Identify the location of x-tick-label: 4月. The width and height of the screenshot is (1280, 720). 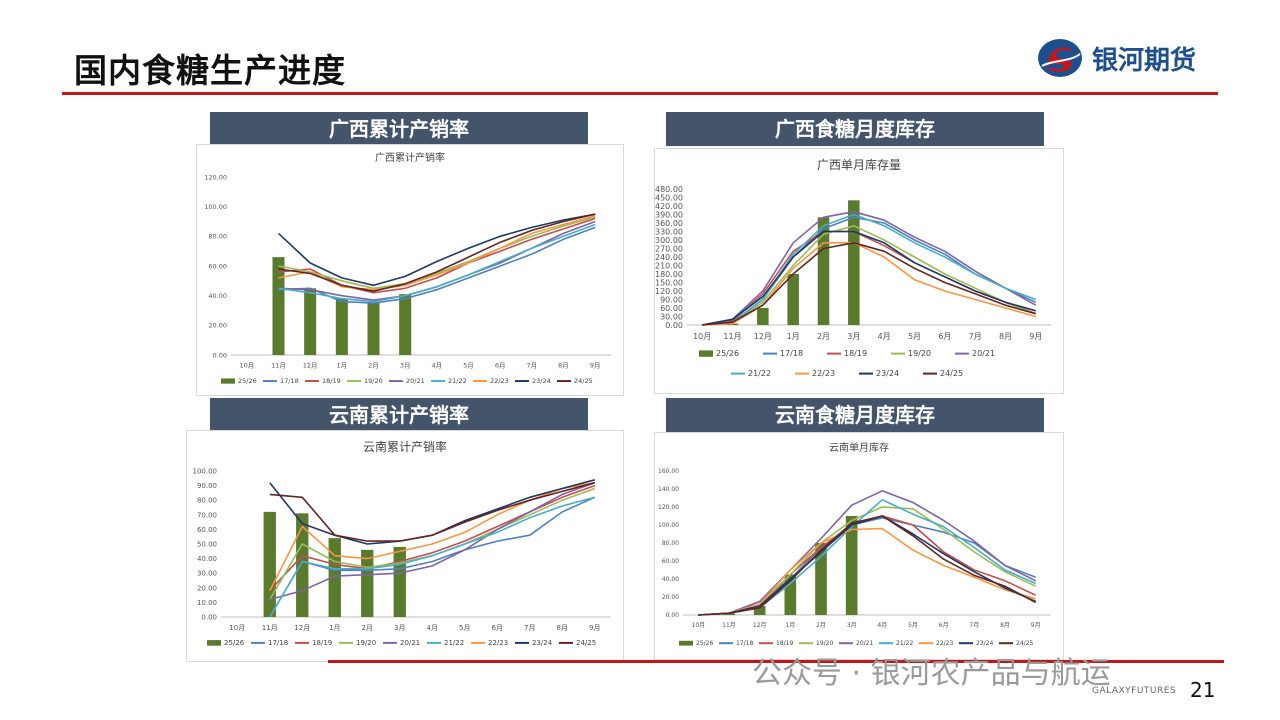
(432, 628).